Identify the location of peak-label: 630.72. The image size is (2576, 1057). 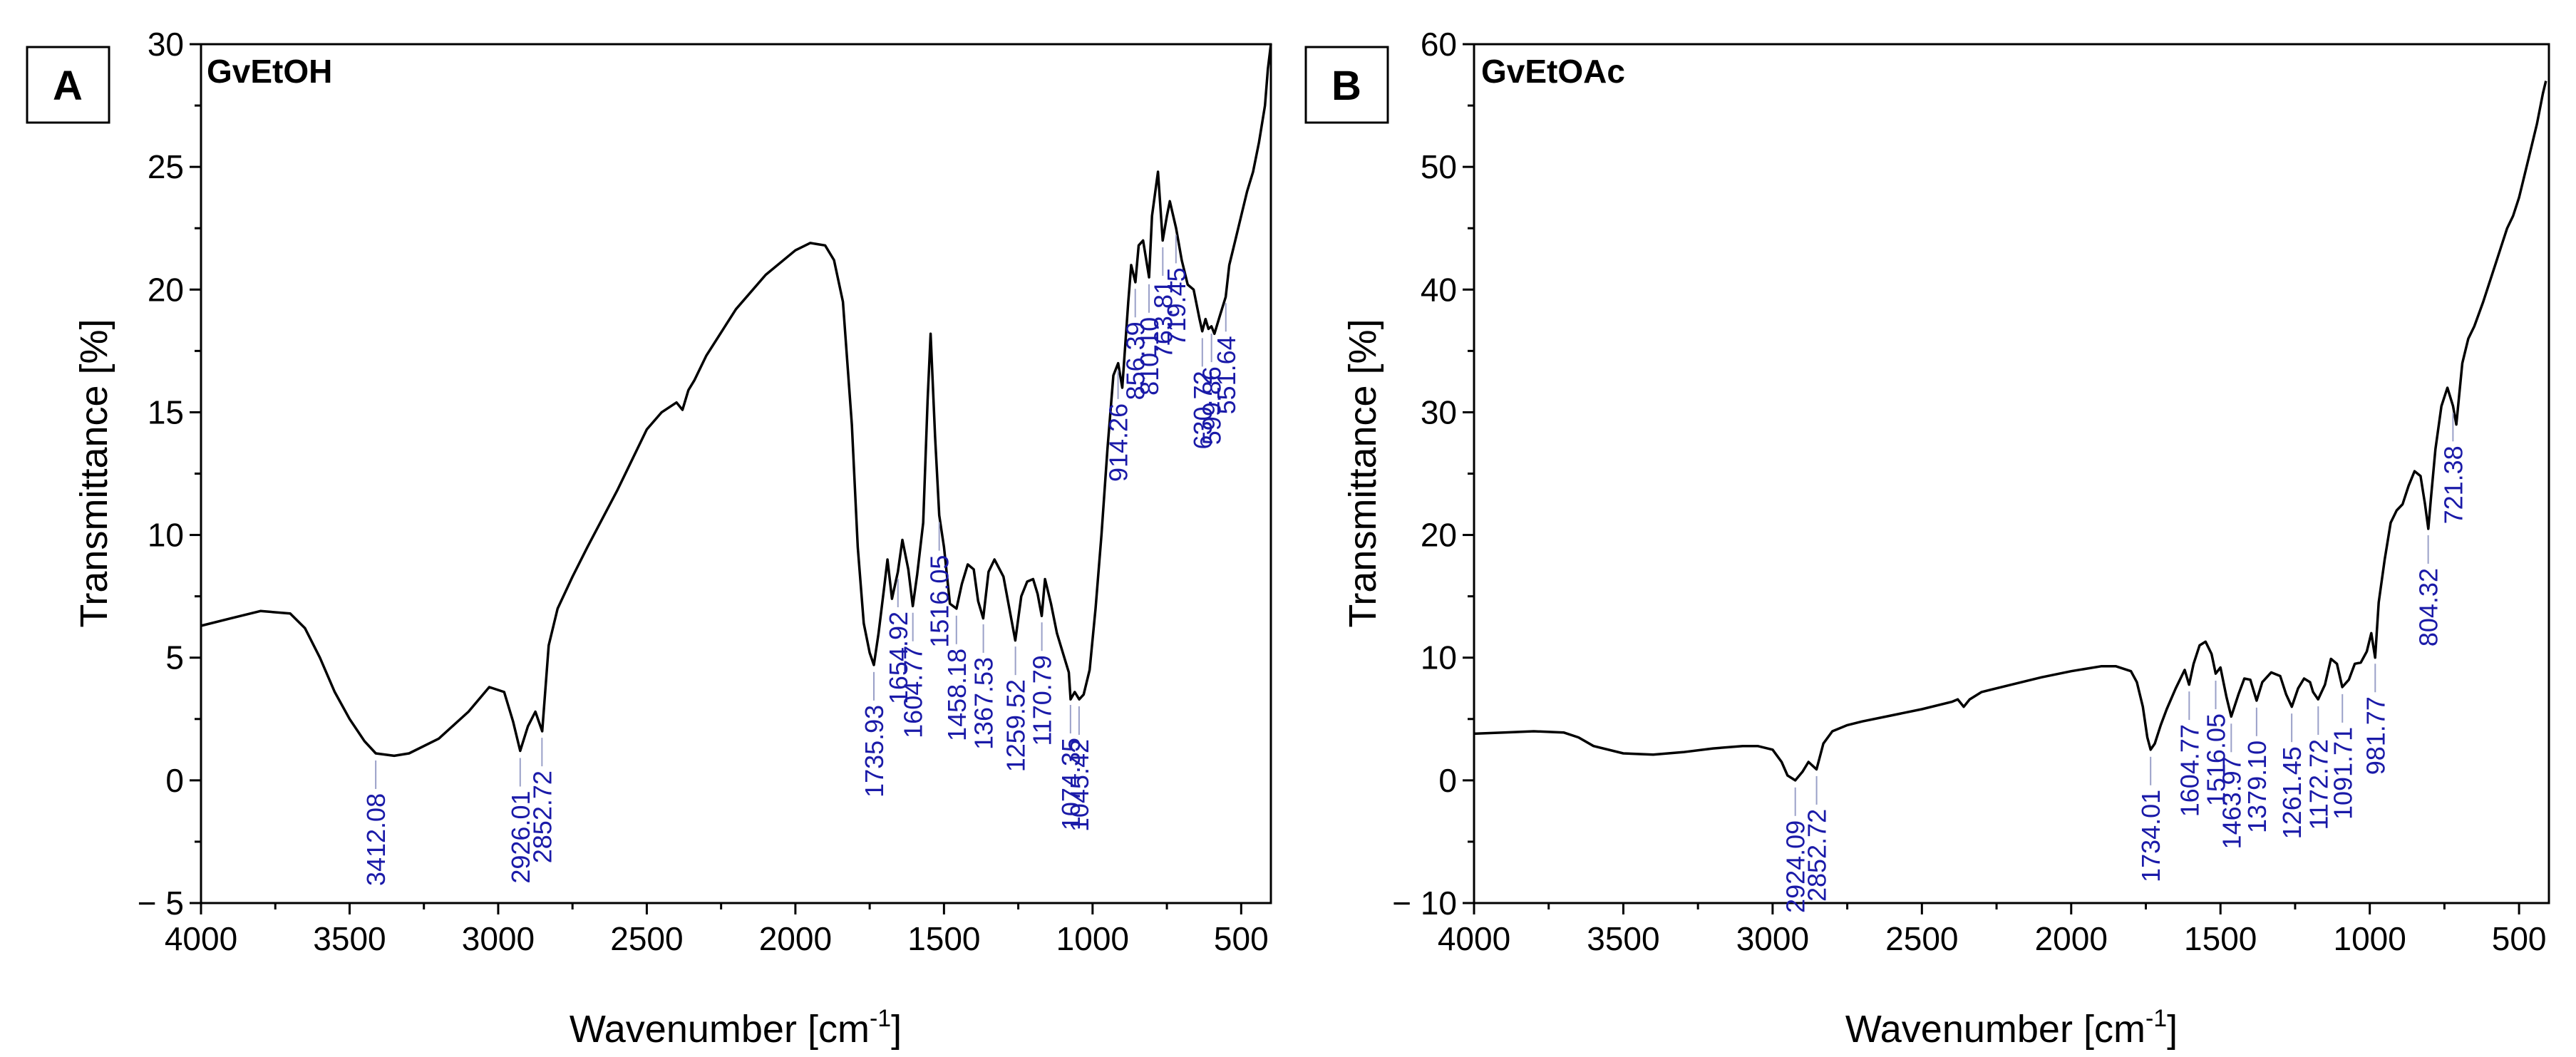
(1202, 410).